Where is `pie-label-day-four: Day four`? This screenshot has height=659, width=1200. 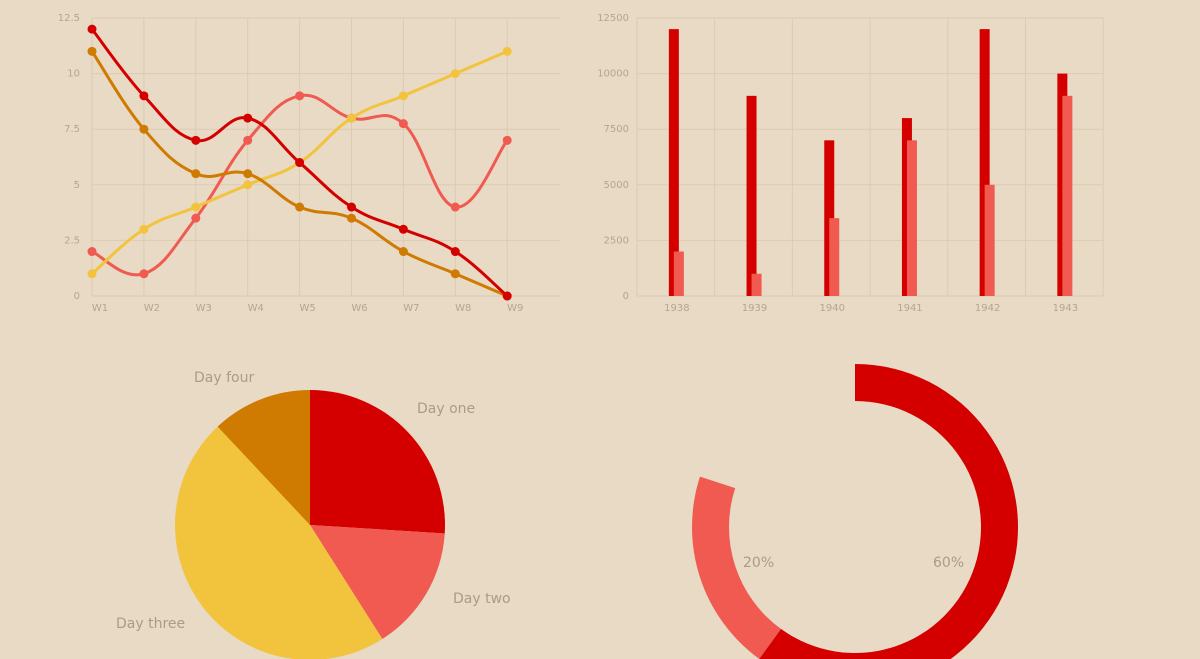 pie-label-day-four: Day four is located at coordinates (224, 378).